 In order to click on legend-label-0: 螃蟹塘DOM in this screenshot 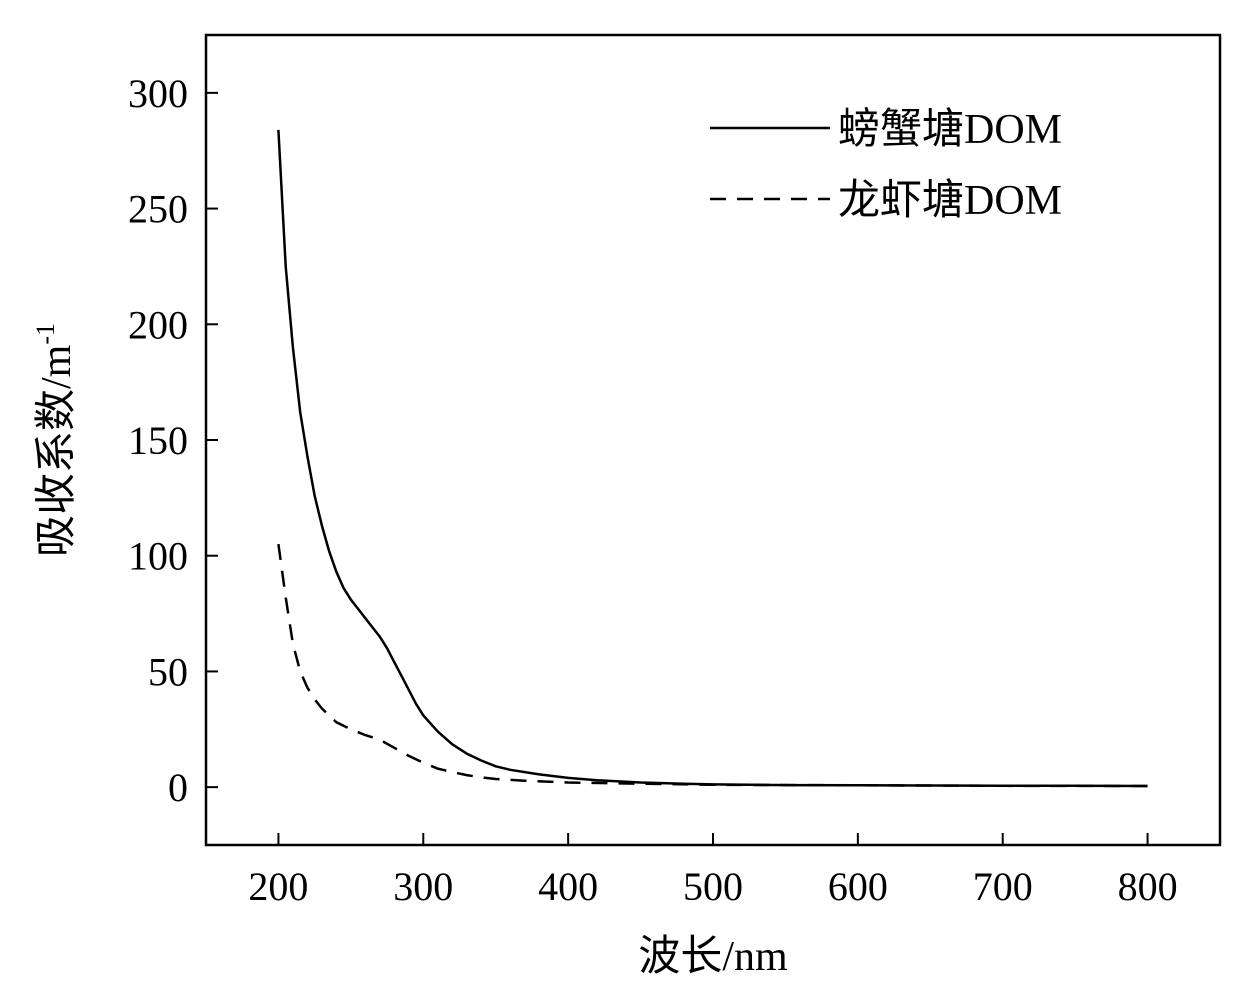, I will do `click(950, 129)`.